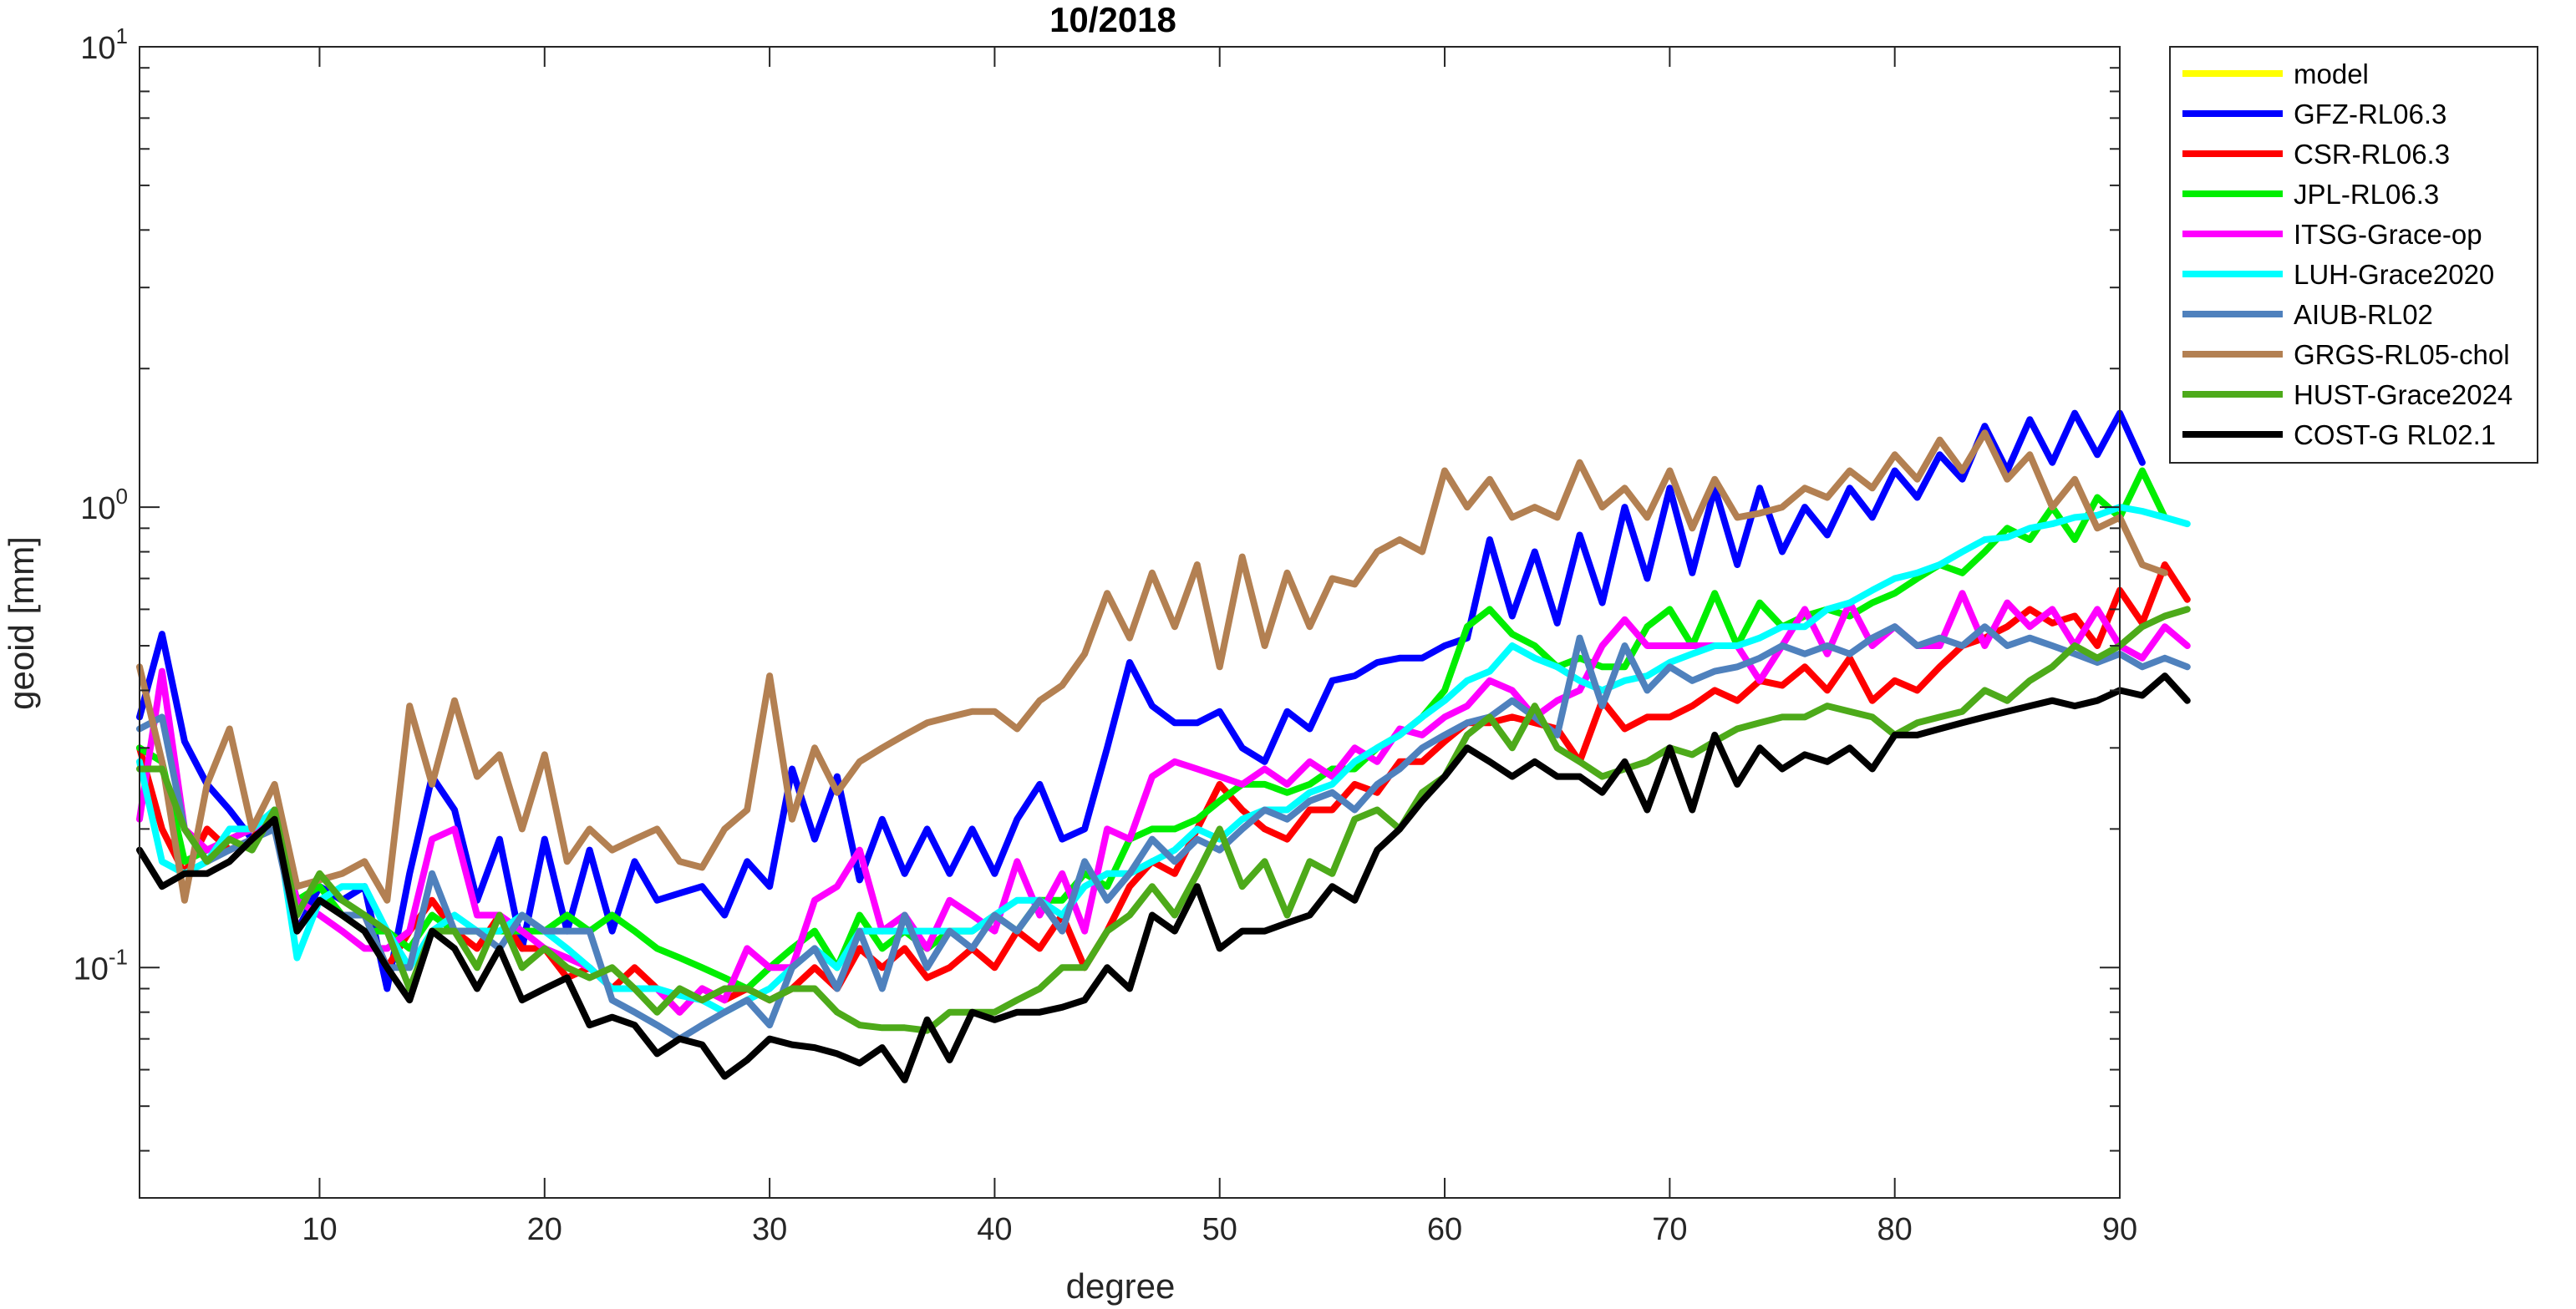 The image size is (2576, 1309). Describe the element at coordinates (2366, 194) in the screenshot. I see `legend-label-3: JPL-RL06.3` at that location.